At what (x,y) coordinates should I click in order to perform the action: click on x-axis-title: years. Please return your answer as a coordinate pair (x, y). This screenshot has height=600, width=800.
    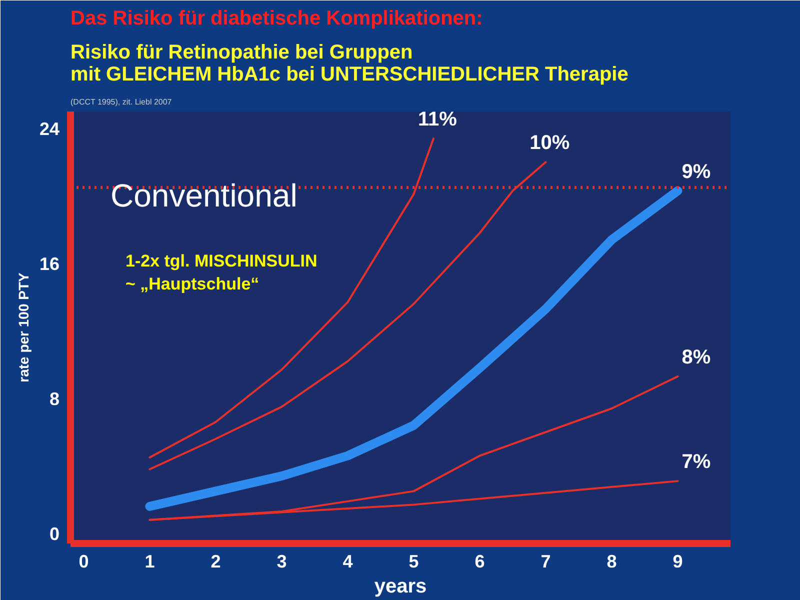
    Looking at the image, I should click on (400, 587).